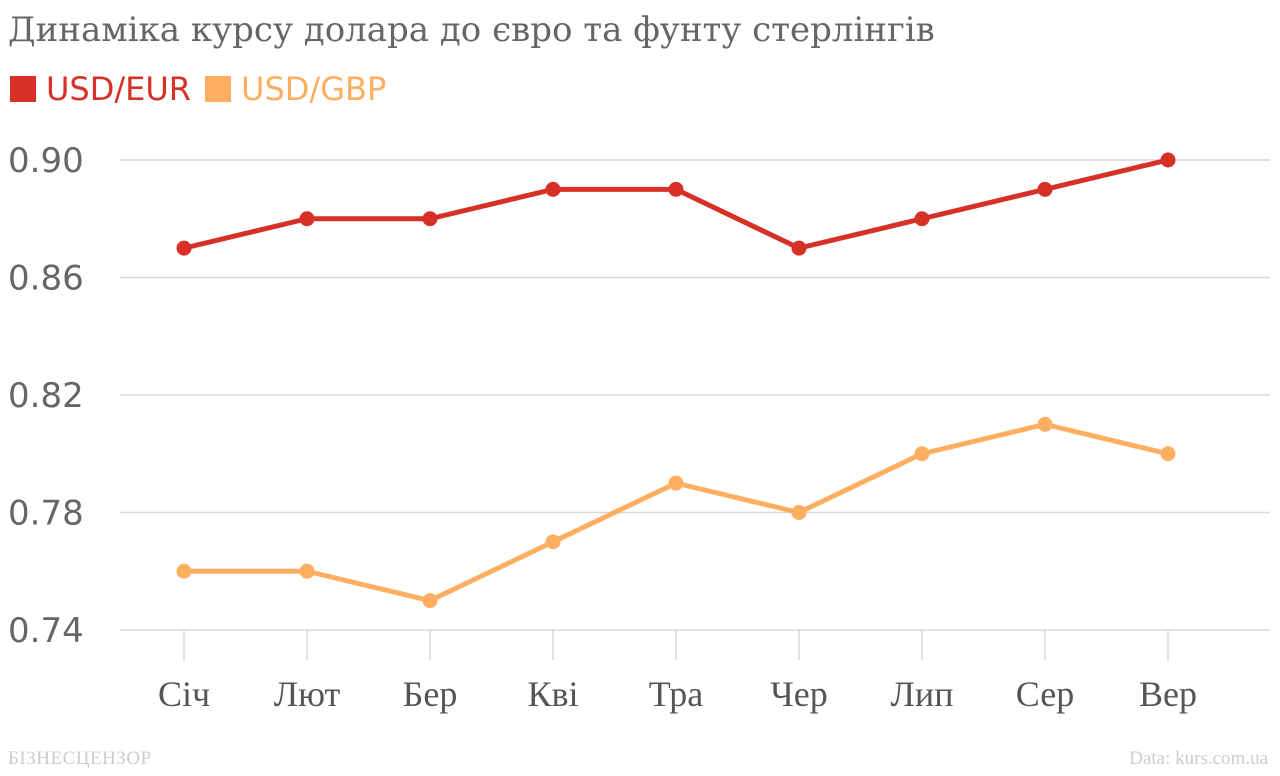 This screenshot has width=1280, height=776. What do you see at coordinates (1198, 758) in the screenshot?
I see `source-note: Data: kurs.com.ua` at bounding box center [1198, 758].